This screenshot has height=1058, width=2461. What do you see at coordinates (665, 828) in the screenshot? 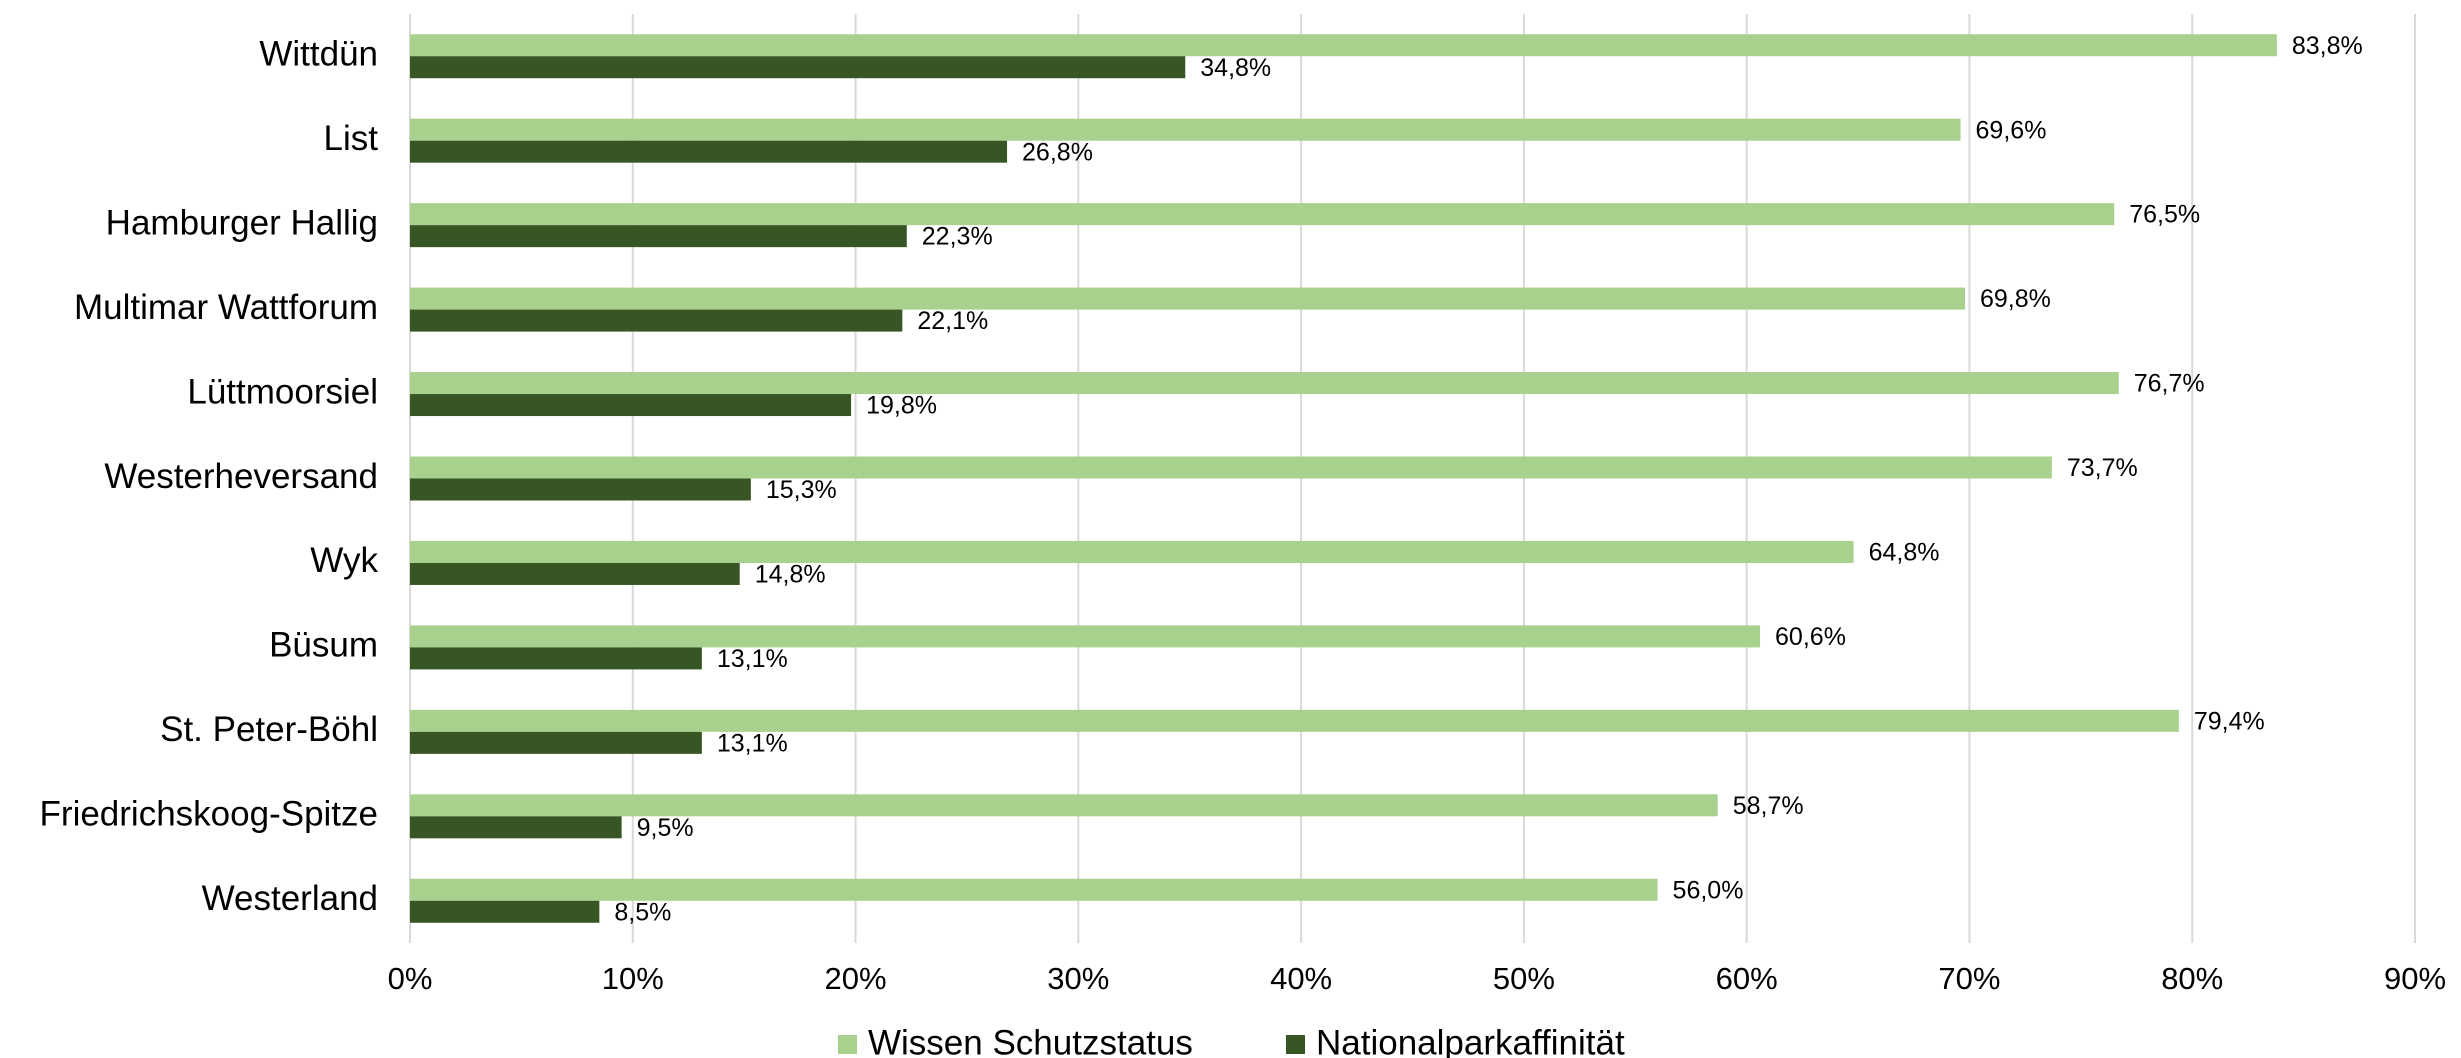
I see `data-label: 9,5%` at bounding box center [665, 828].